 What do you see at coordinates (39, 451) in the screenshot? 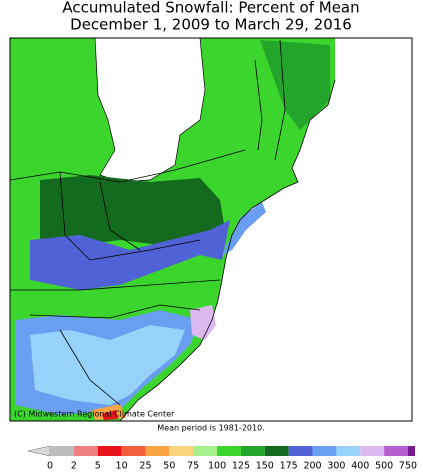
I see `legend-arrow` at bounding box center [39, 451].